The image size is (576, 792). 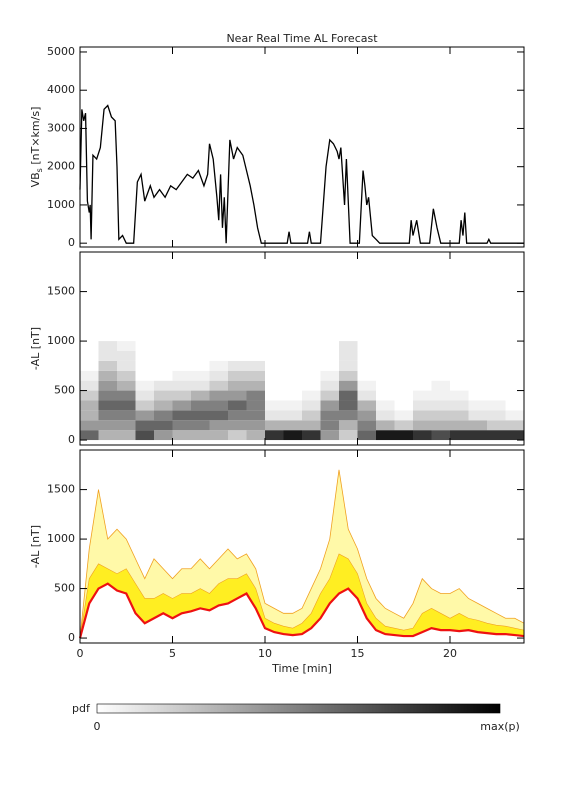 I want to click on y-axis-label-part: VB, so click(x=35, y=179).